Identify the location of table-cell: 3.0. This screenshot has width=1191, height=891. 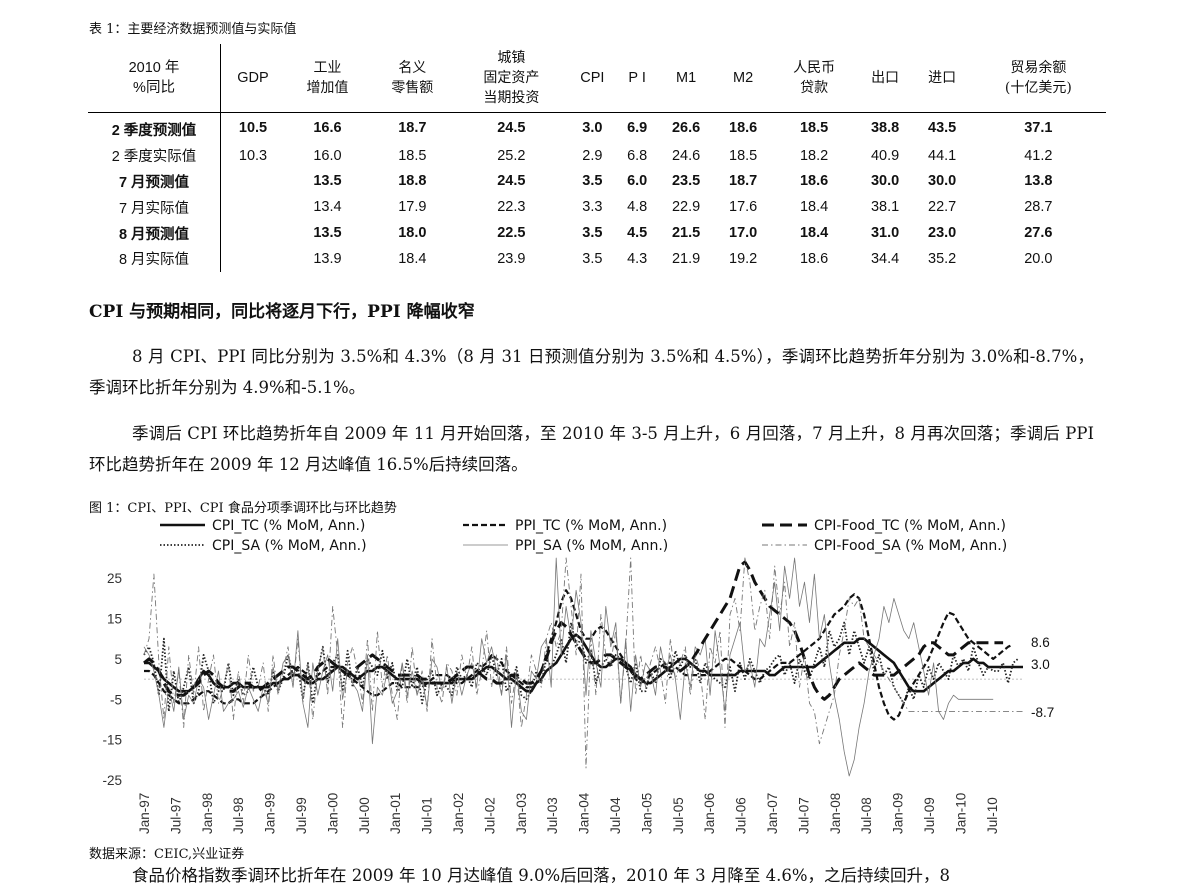
(592, 127).